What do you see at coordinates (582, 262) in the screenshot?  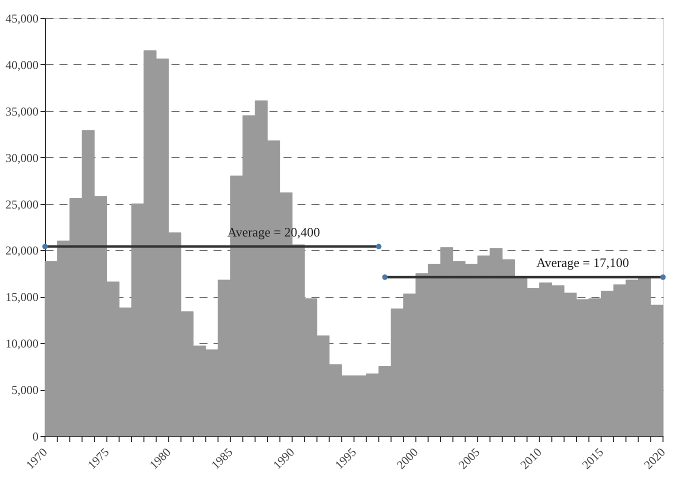 I see `annotation: Average = 17,100` at bounding box center [582, 262].